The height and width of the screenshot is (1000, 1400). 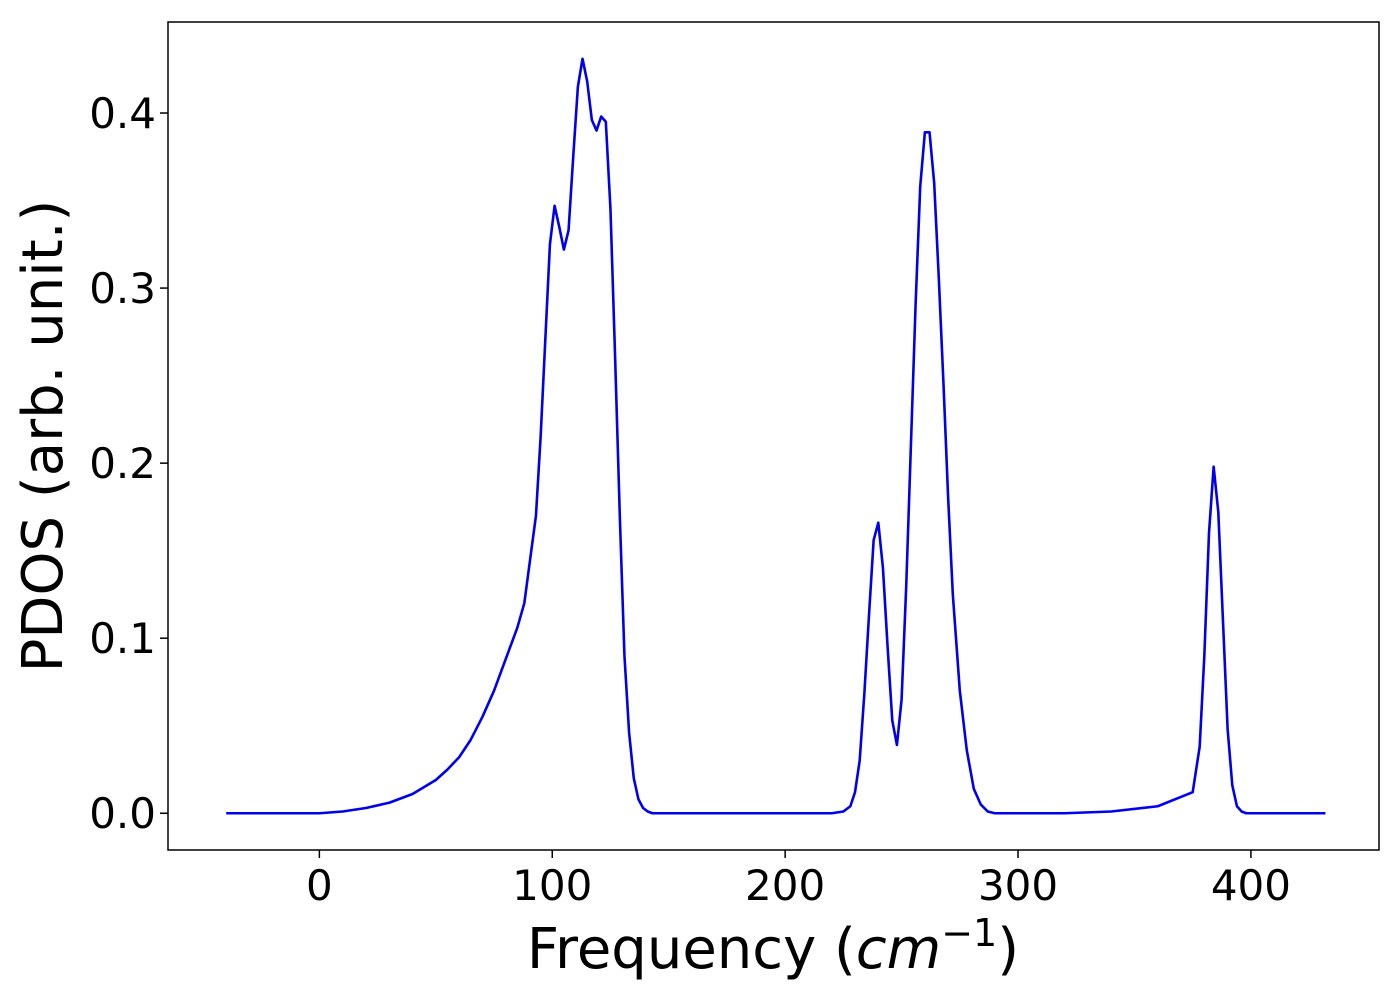 What do you see at coordinates (122, 288) in the screenshot?
I see `y-tick-label: 0.3` at bounding box center [122, 288].